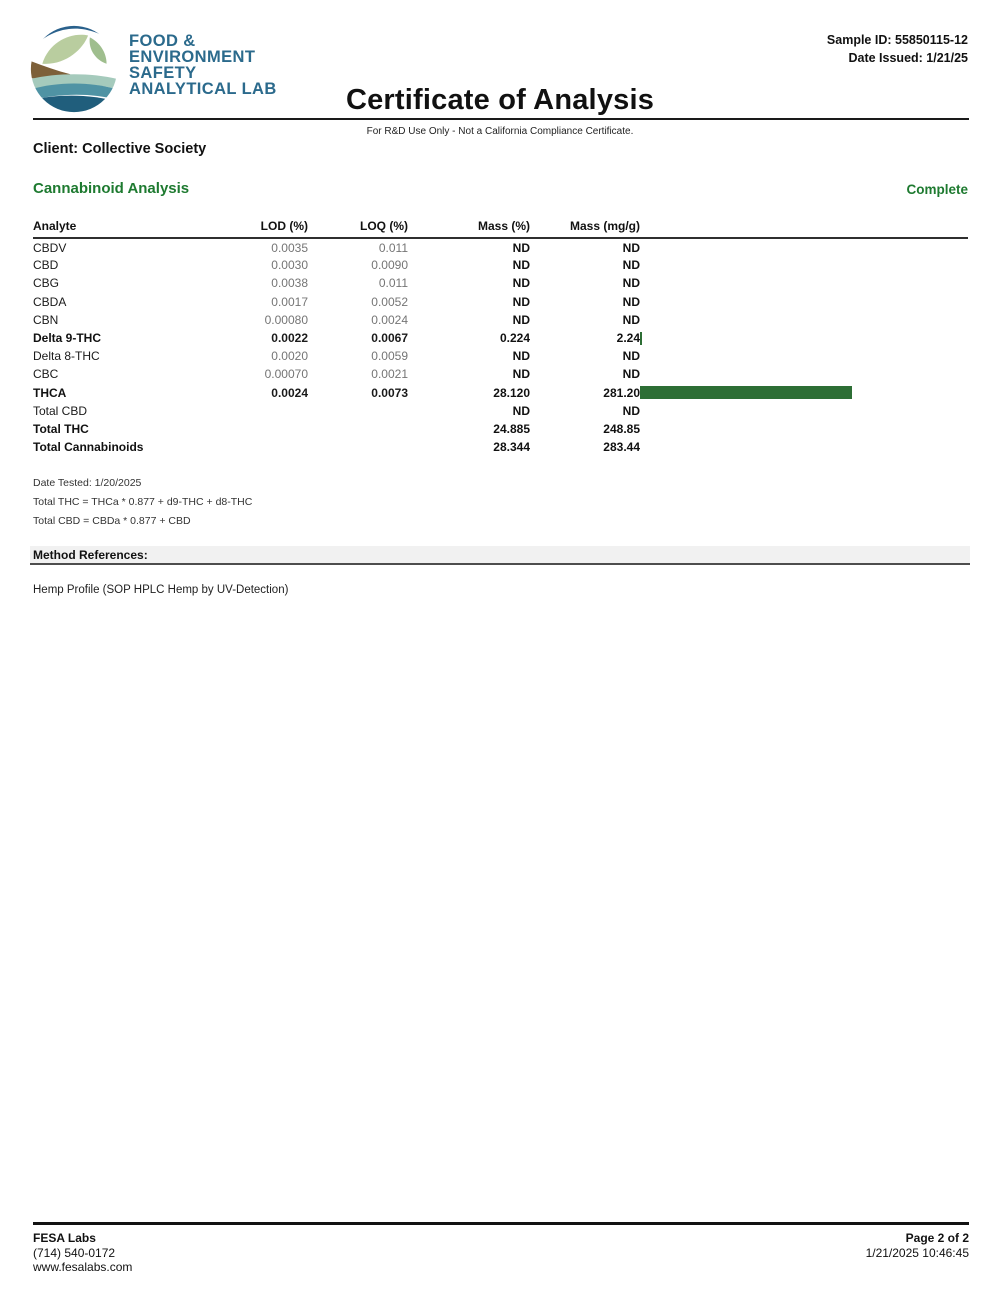 The width and height of the screenshot is (1000, 1297). I want to click on table-row: CBDA 0.0017 0.0052 ND ND, so click(500, 302).